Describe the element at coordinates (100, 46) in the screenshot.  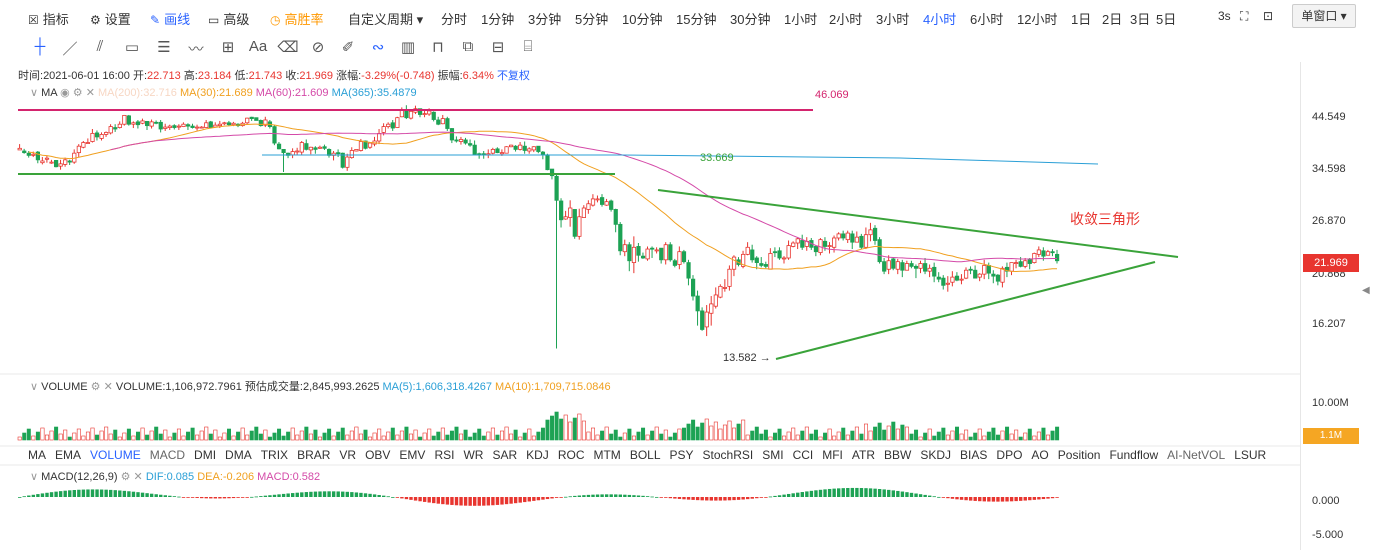
I see `parallel-channel-icon: ⫽` at that location.